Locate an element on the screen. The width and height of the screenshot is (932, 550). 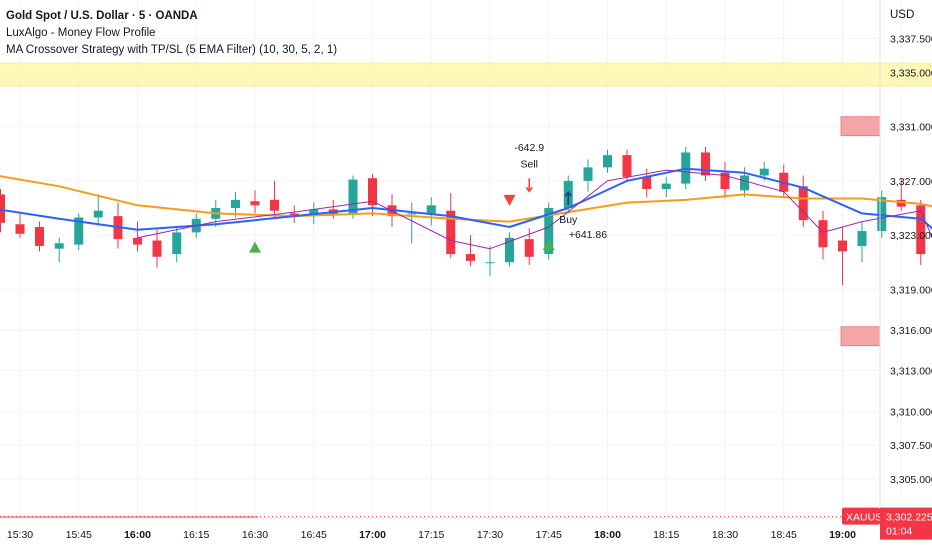
time-tick-label: 16:00 is located at coordinates (137, 535).